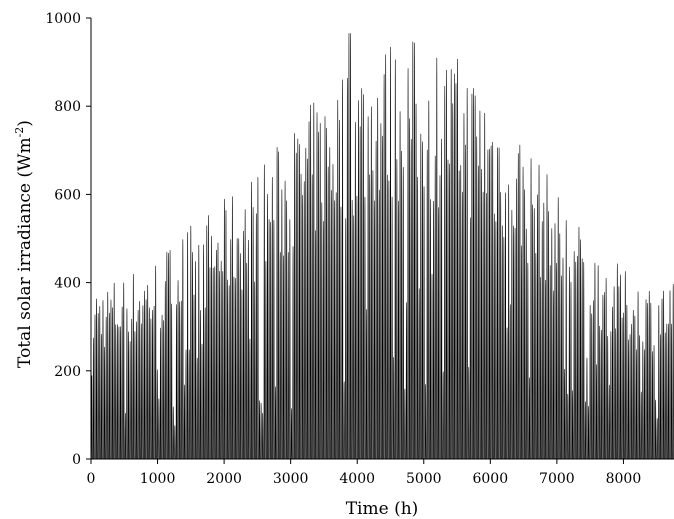 The image size is (674, 519). I want to click on x-tick-label: 1000, so click(158, 479).